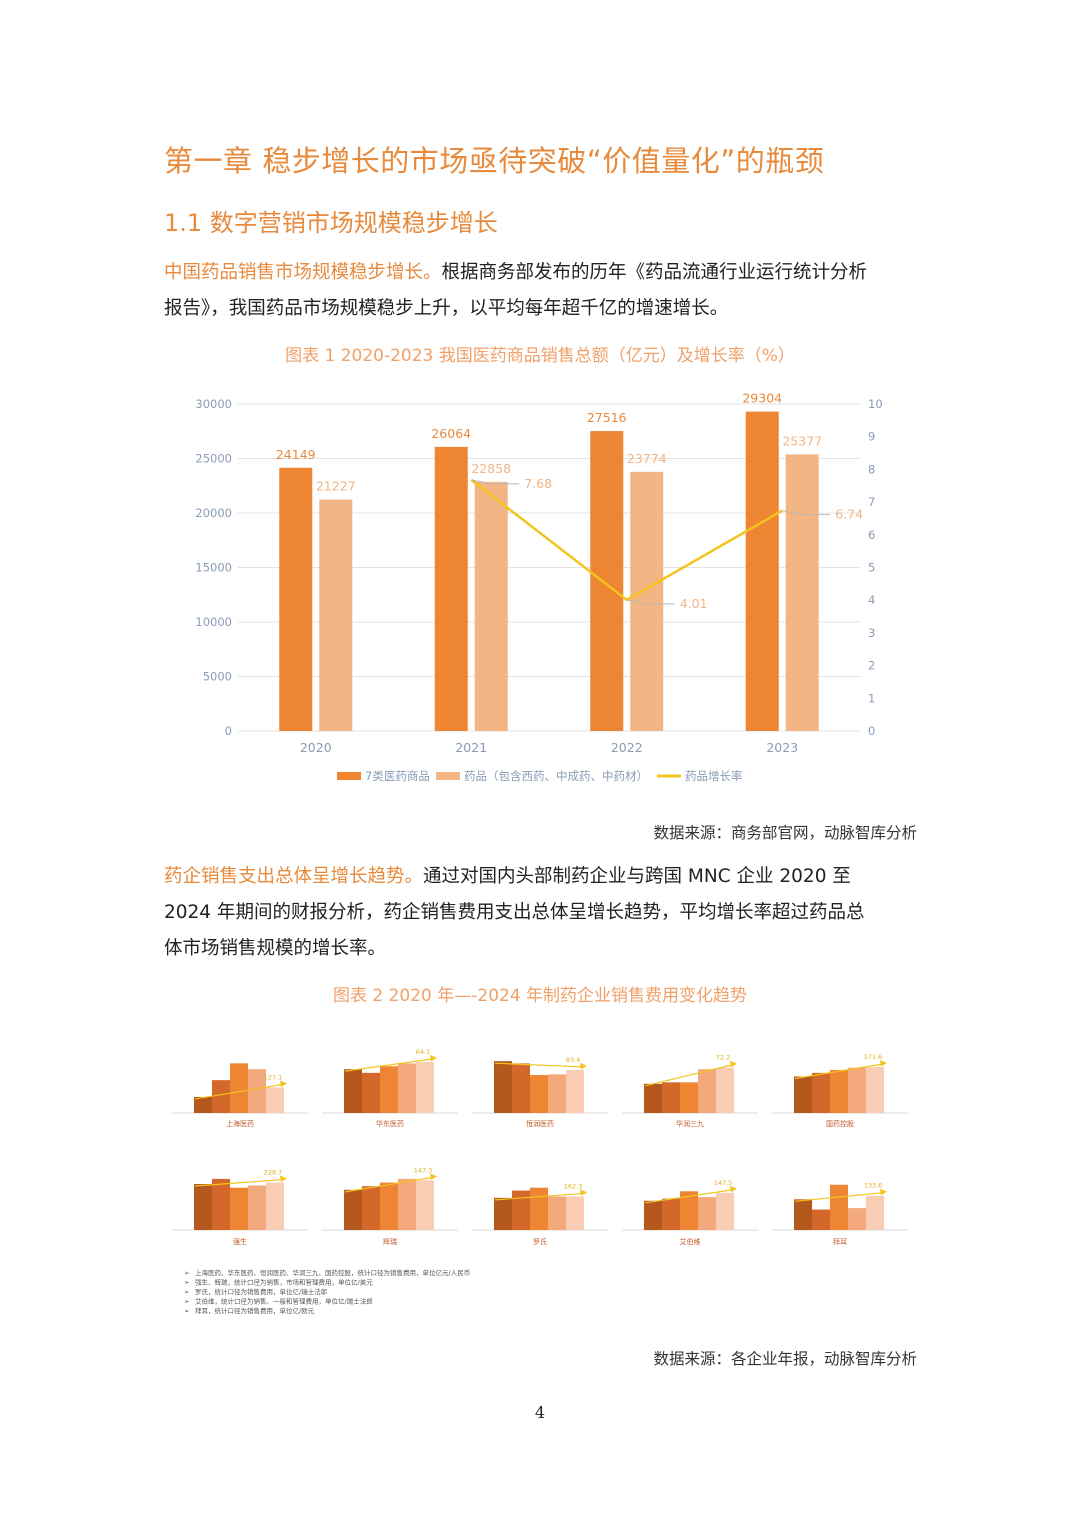 The image size is (1080, 1527). What do you see at coordinates (397, 776) in the screenshot?
I see `legend-label: 7类医药商品` at bounding box center [397, 776].